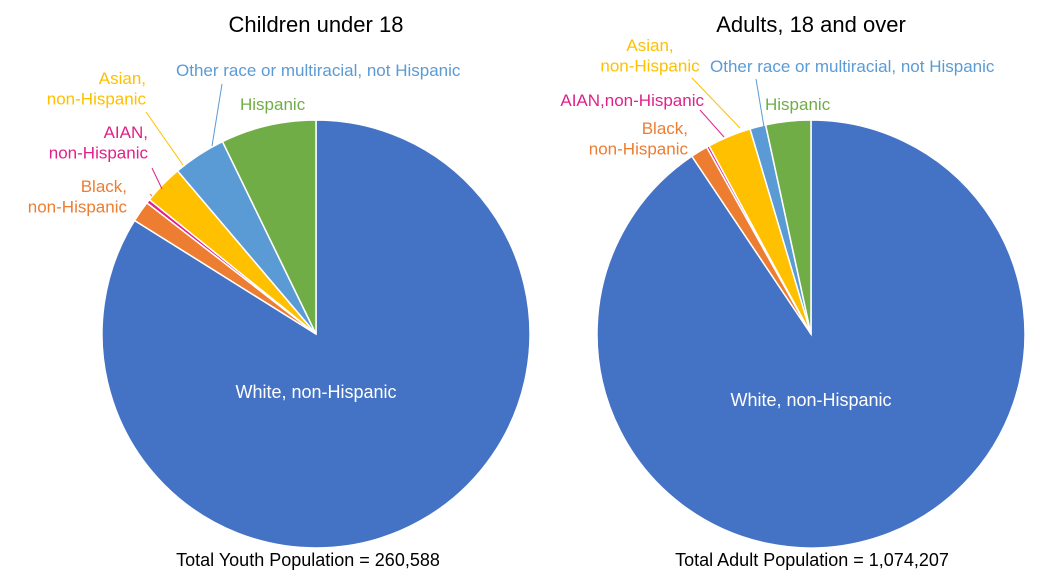  I want to click on youth-leader-aian-non-hispanic, so click(157, 178).